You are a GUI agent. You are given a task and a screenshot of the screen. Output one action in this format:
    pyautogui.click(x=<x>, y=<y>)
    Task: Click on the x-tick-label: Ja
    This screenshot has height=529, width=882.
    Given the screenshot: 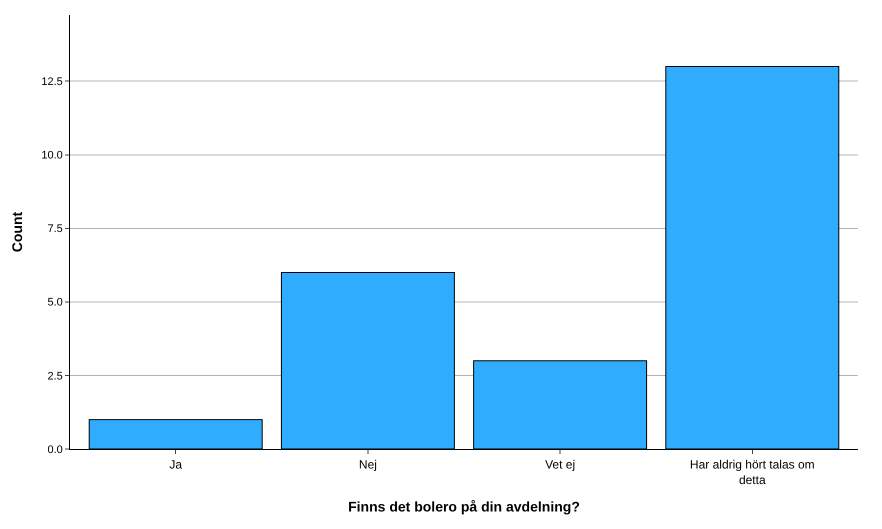 What is the action you would take?
    pyautogui.click(x=175, y=464)
    